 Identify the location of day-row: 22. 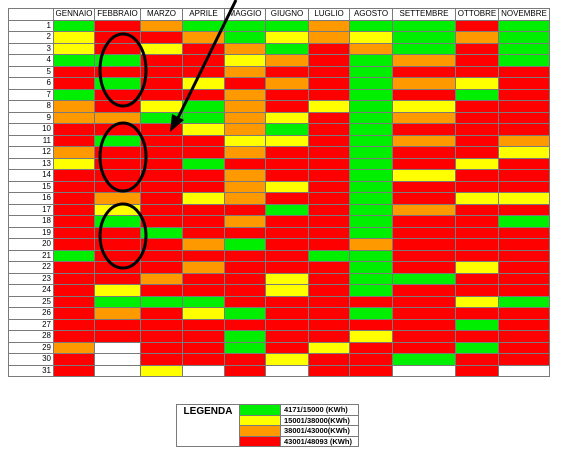
(279, 267).